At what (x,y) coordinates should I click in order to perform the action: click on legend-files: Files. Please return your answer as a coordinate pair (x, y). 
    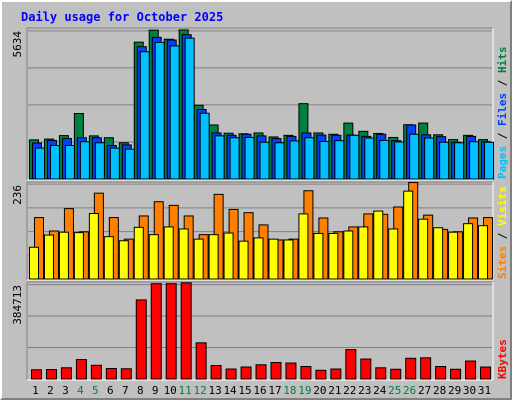
    Looking at the image, I should click on (502, 109).